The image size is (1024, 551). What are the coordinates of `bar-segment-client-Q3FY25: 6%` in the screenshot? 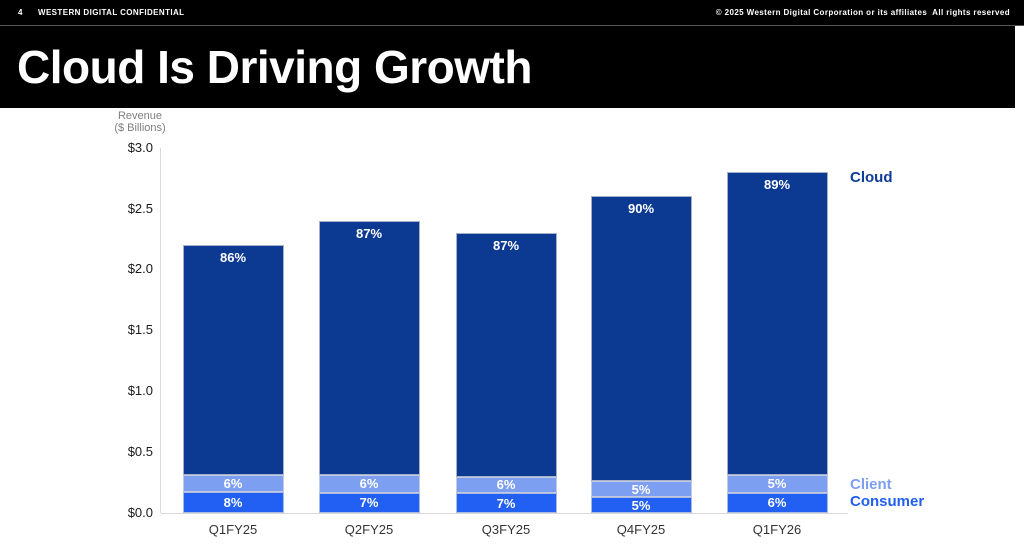 It's located at (506, 485).